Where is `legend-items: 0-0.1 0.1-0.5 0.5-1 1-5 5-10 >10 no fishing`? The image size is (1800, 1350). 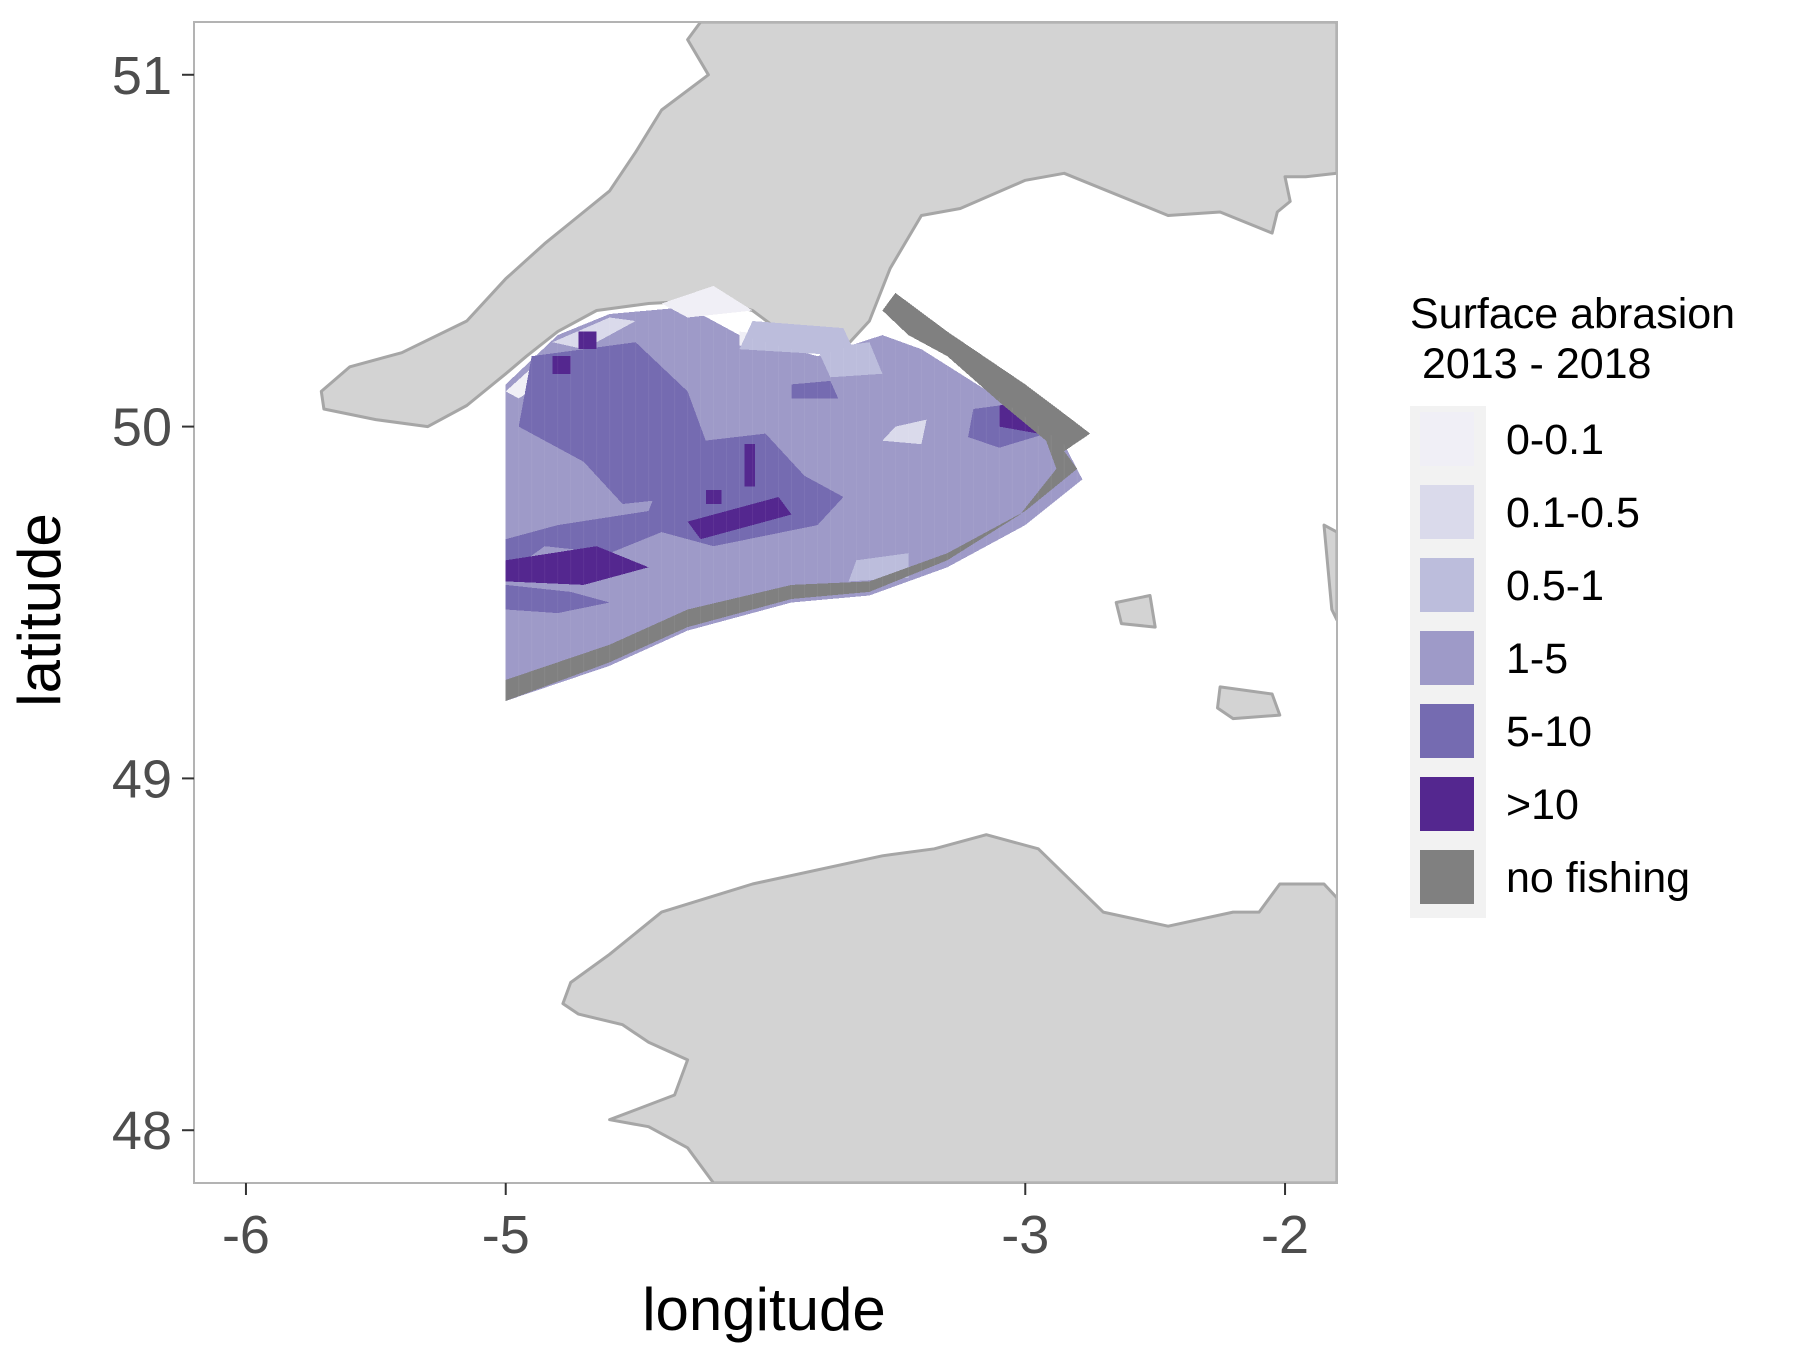
legend-items: 0-0.1 0.1-0.5 0.5-1 1-5 5-10 >10 no fishing is located at coordinates (1555, 658).